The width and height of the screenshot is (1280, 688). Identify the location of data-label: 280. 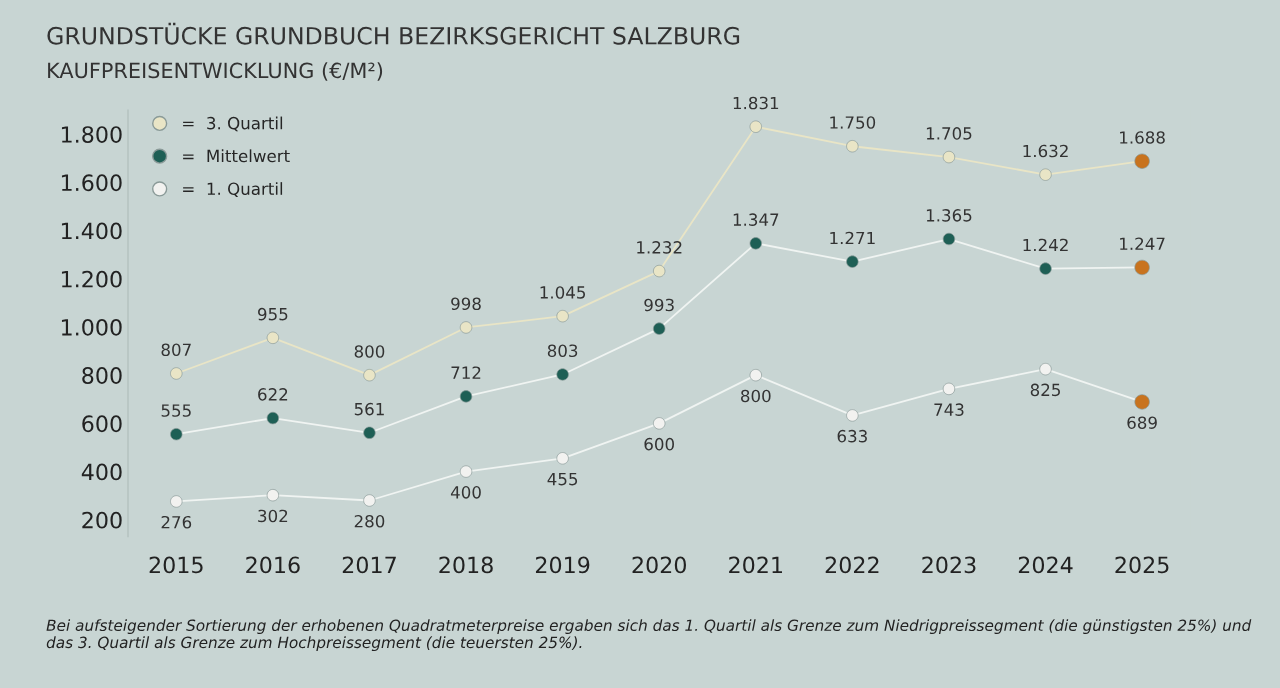
(369, 521).